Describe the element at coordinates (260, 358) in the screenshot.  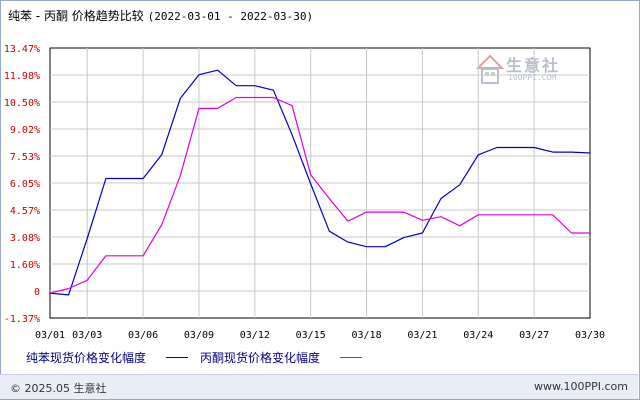
I see `legend-series2-label: 丙酮现货价格变化幅度` at that location.